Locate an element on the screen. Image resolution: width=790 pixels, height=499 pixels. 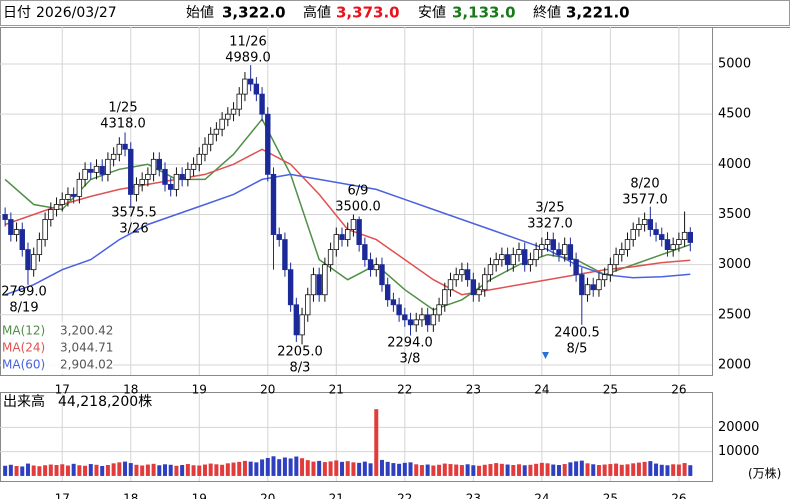
x-tick-label: 18 is located at coordinates (130, 495).